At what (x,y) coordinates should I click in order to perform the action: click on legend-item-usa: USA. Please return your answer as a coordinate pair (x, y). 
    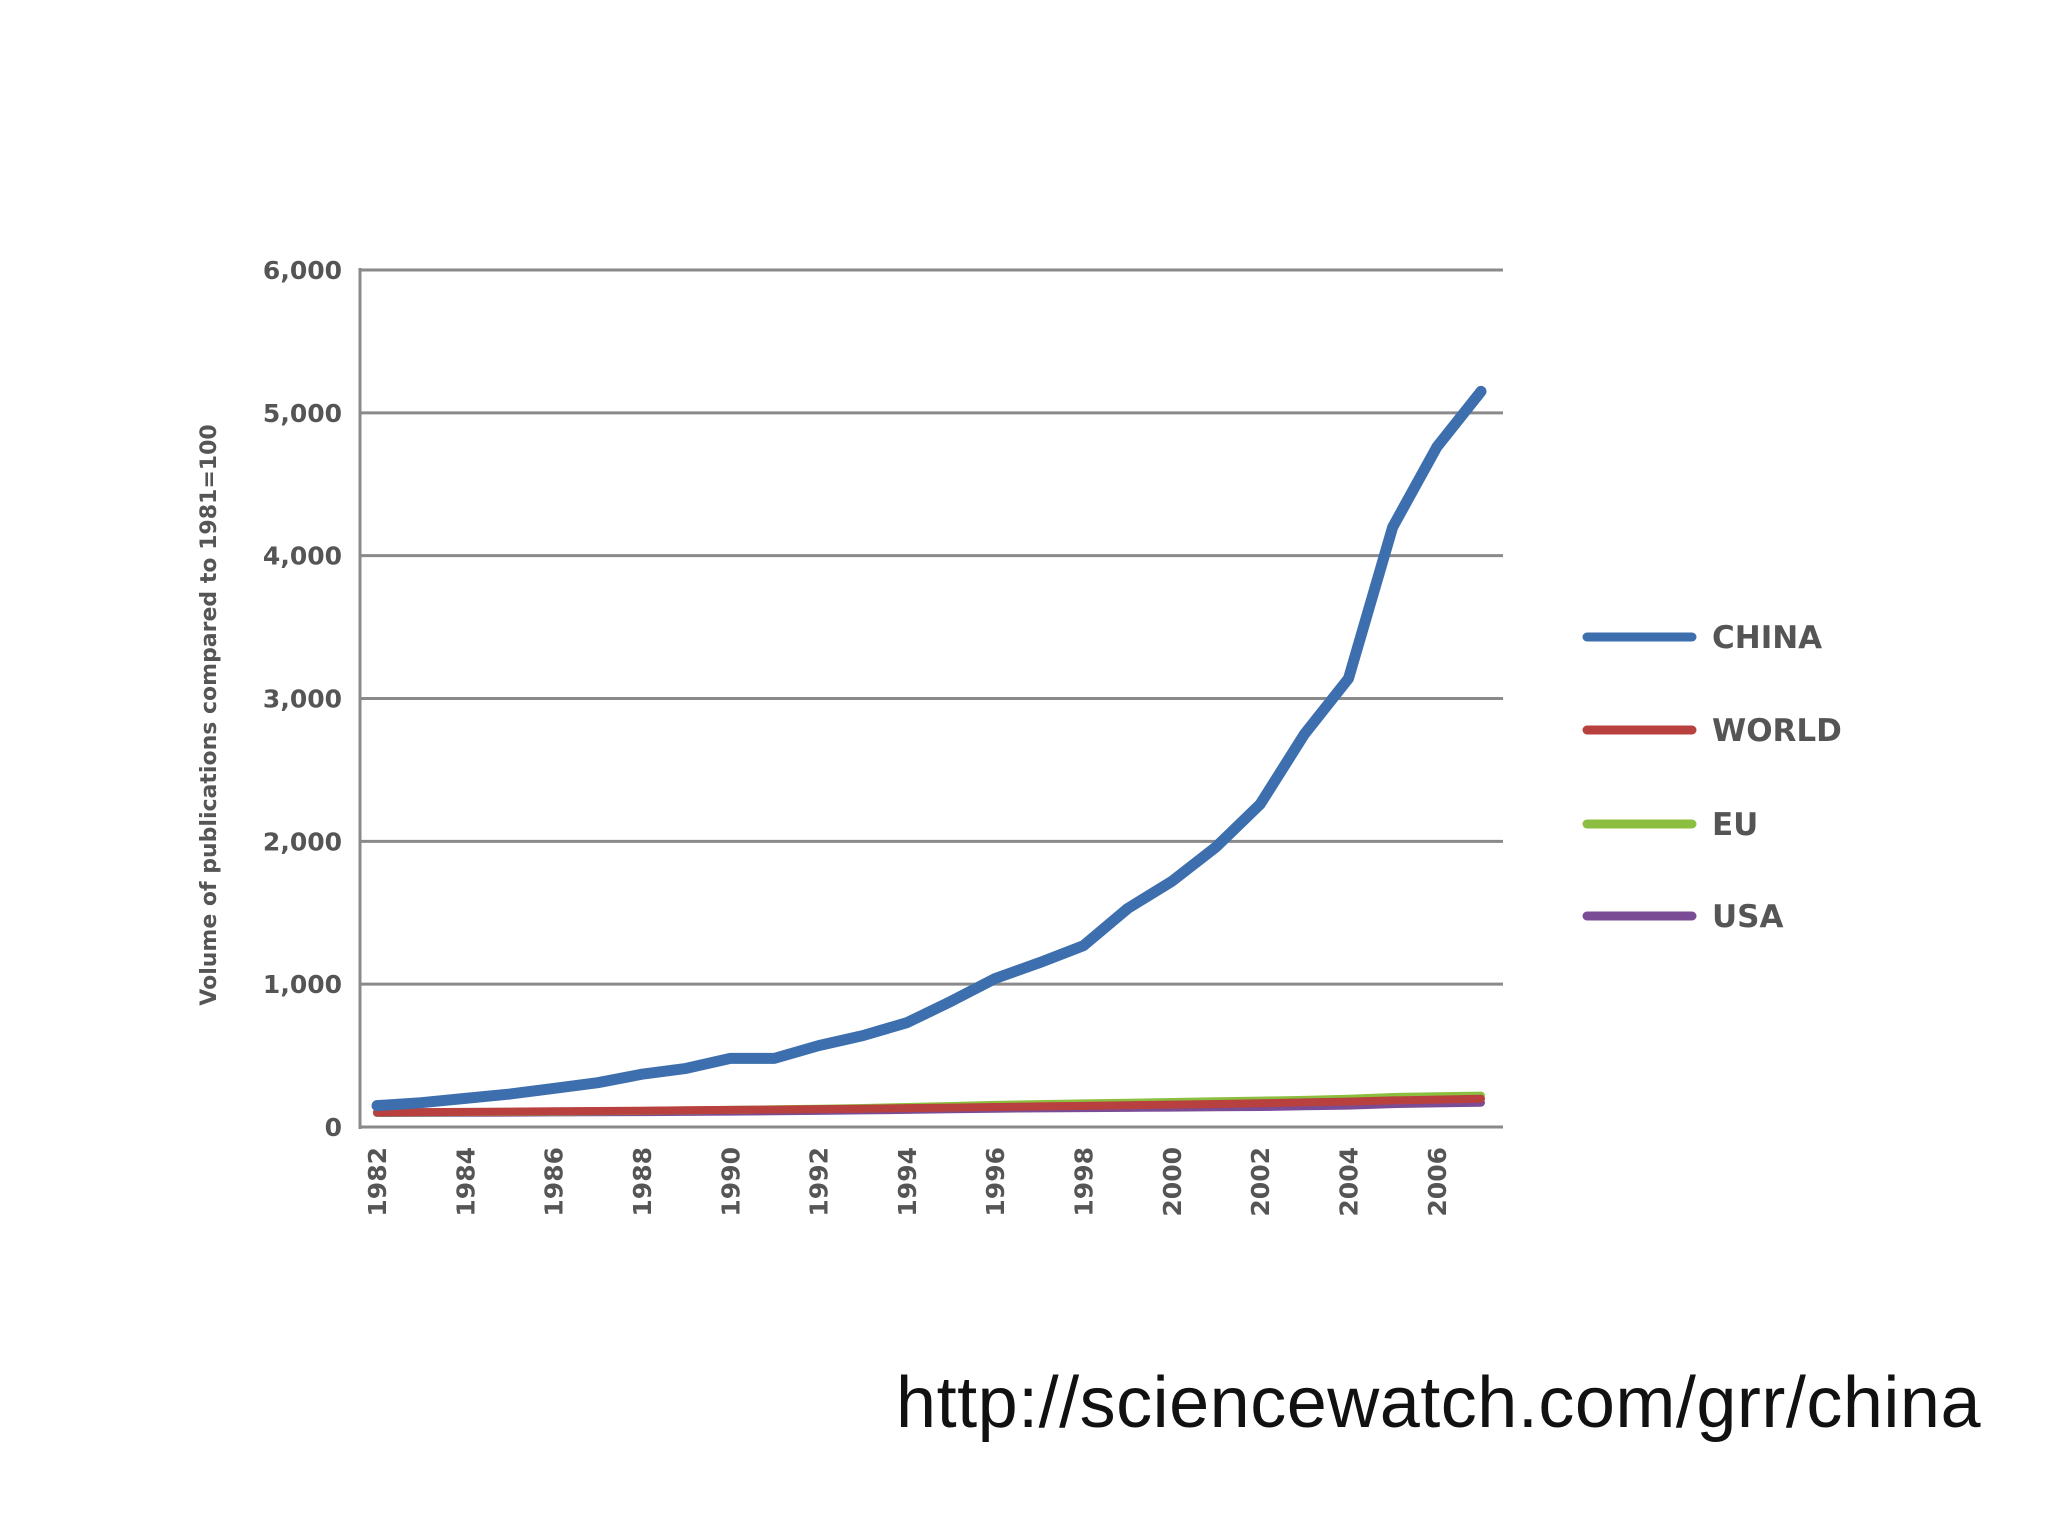
    Looking at the image, I should click on (1683, 917).